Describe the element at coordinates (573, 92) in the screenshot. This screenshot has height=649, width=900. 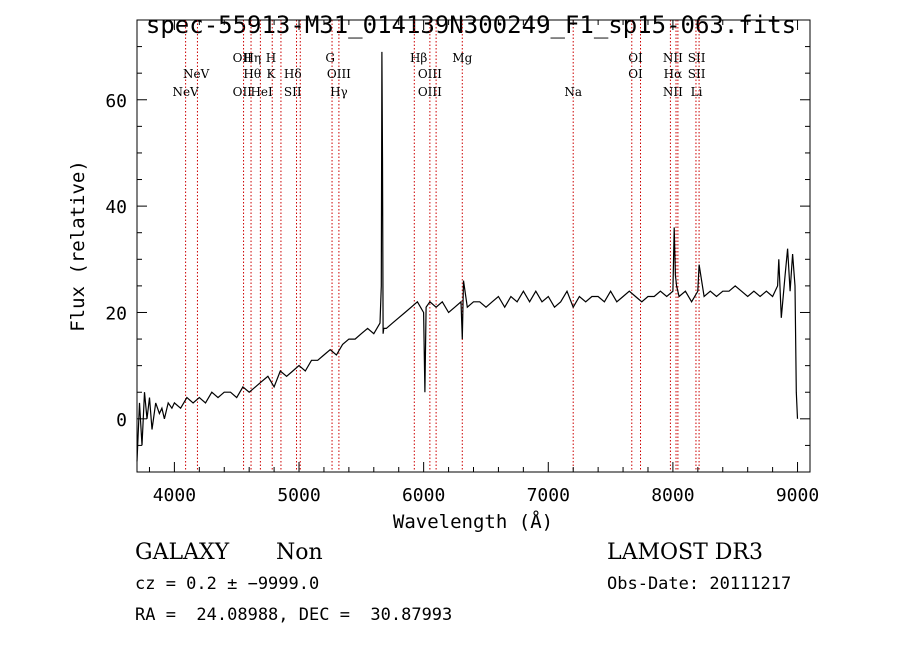
I see `spectral-line-label: Na` at that location.